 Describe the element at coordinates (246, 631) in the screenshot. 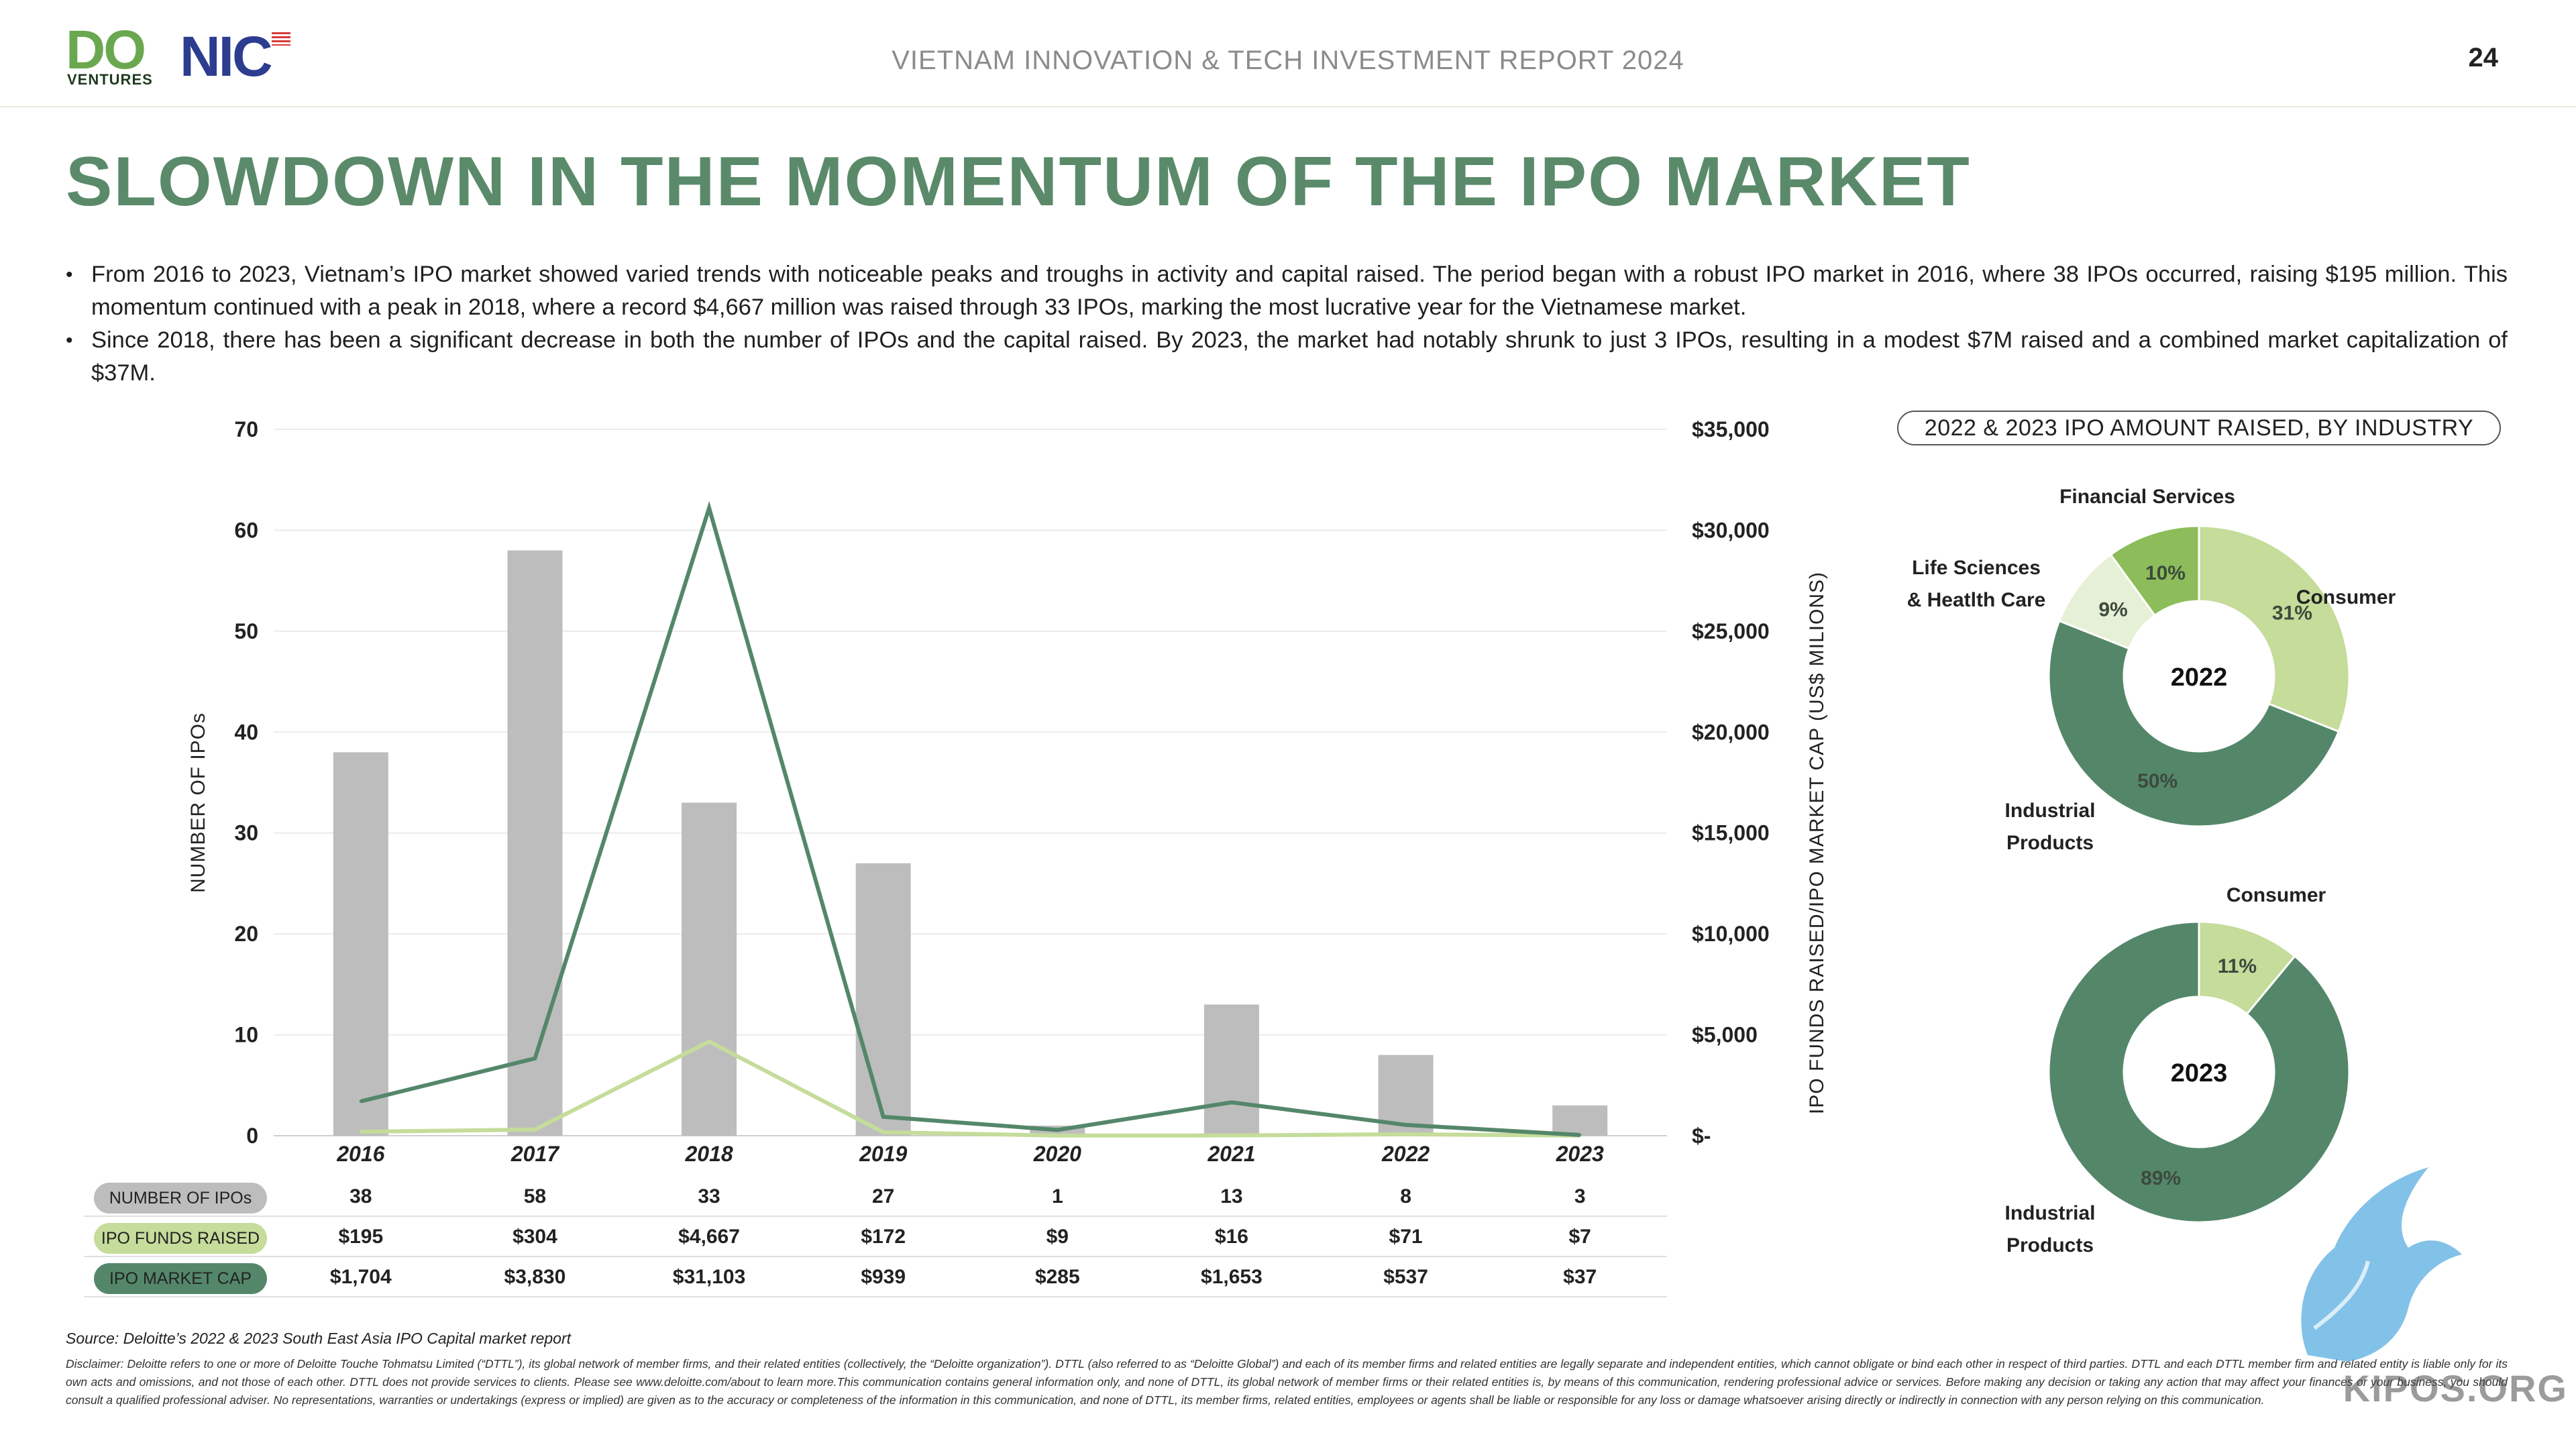

I see `y-tick-label: 50` at that location.